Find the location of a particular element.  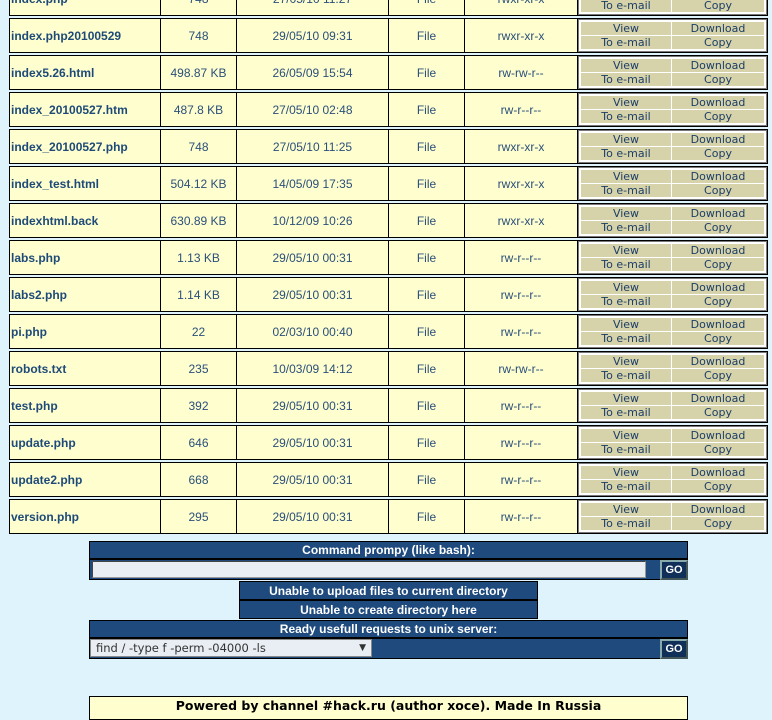

file-name-link: index_20100527.htm is located at coordinates (85, 109).